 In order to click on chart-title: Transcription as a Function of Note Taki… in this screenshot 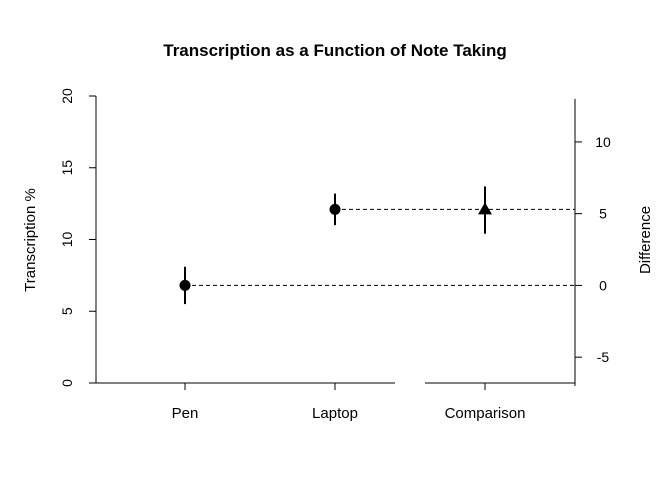, I will do `click(335, 50)`.